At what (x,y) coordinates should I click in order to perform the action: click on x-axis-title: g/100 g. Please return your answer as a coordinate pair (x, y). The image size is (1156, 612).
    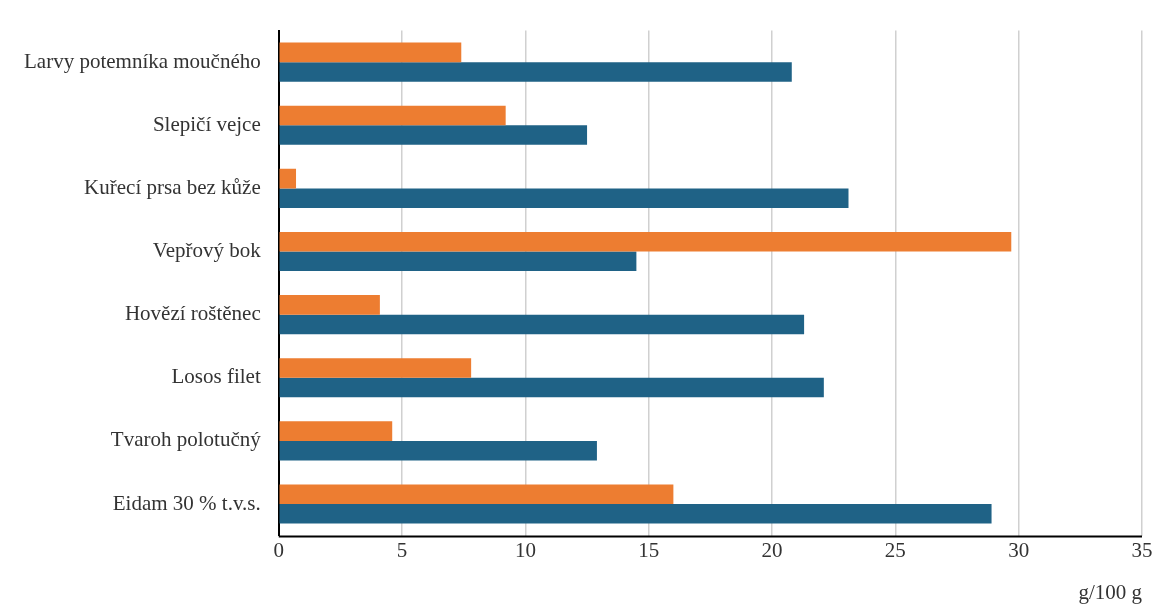
    Looking at the image, I should click on (1110, 591).